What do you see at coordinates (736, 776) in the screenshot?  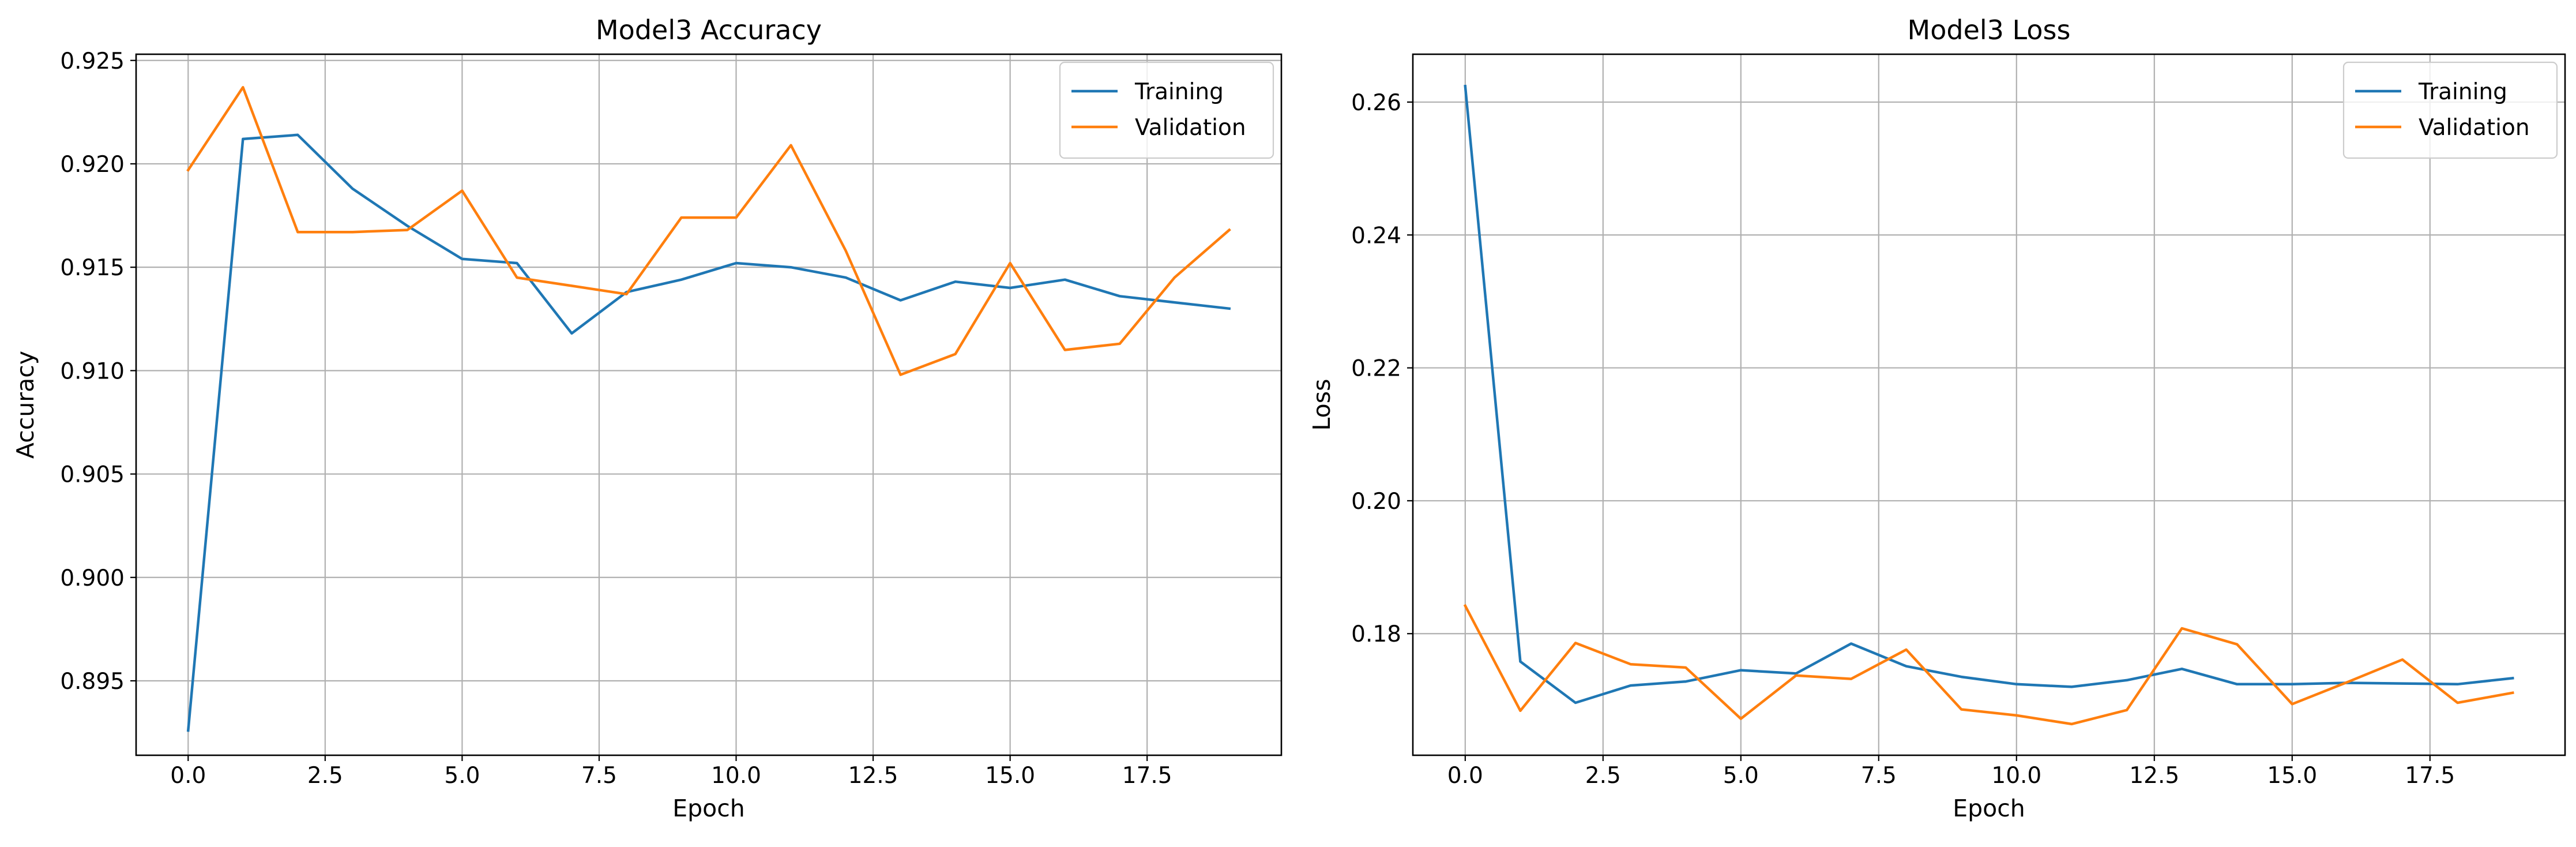 I see `accuracy-x-tick-label: 10.0` at bounding box center [736, 776].